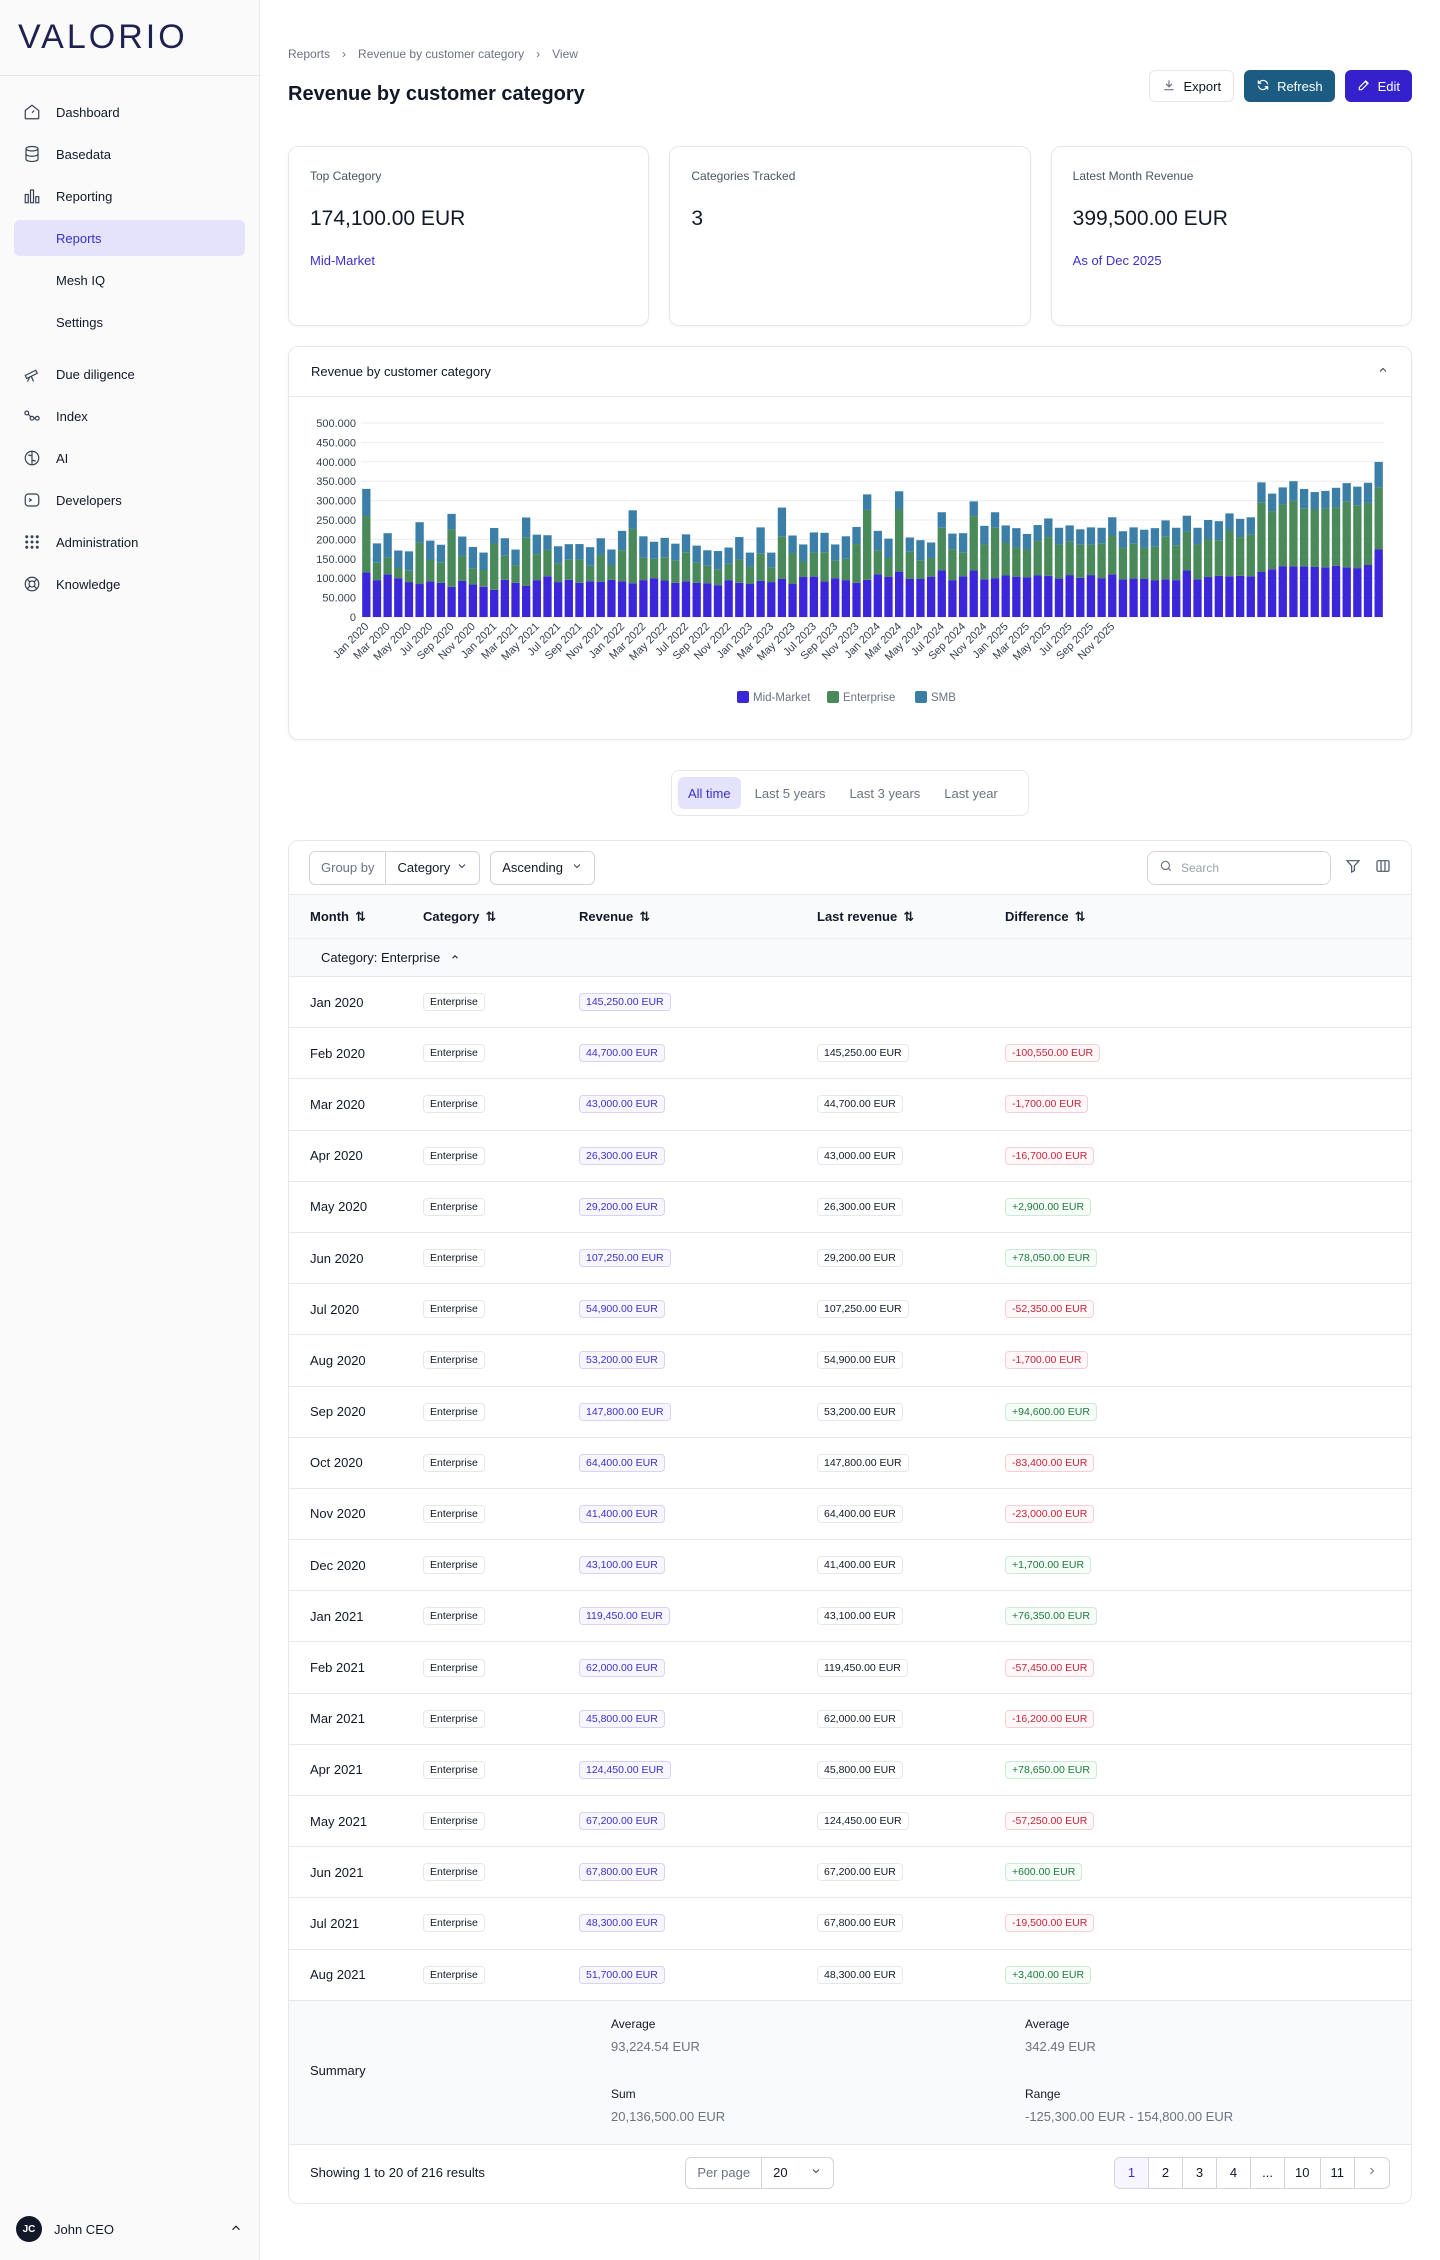 The height and width of the screenshot is (2260, 1440). What do you see at coordinates (129, 38) in the screenshot?
I see `logo: VALORIO` at bounding box center [129, 38].